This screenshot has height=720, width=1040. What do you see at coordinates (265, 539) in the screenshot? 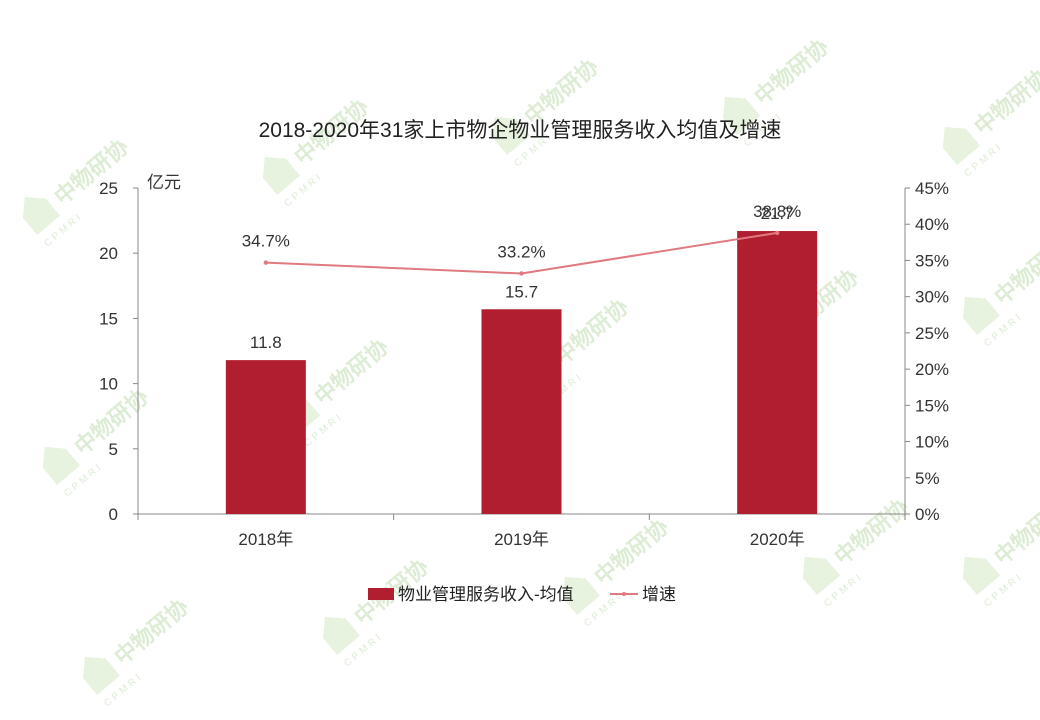
I see `x-tick-label: 2018年` at bounding box center [265, 539].